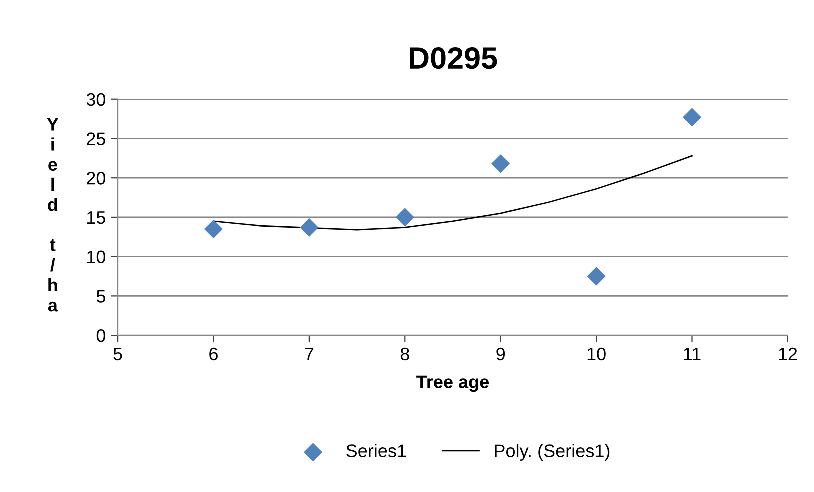 The height and width of the screenshot is (492, 814). Describe the element at coordinates (101, 335) in the screenshot. I see `y-tick-label: 0` at that location.